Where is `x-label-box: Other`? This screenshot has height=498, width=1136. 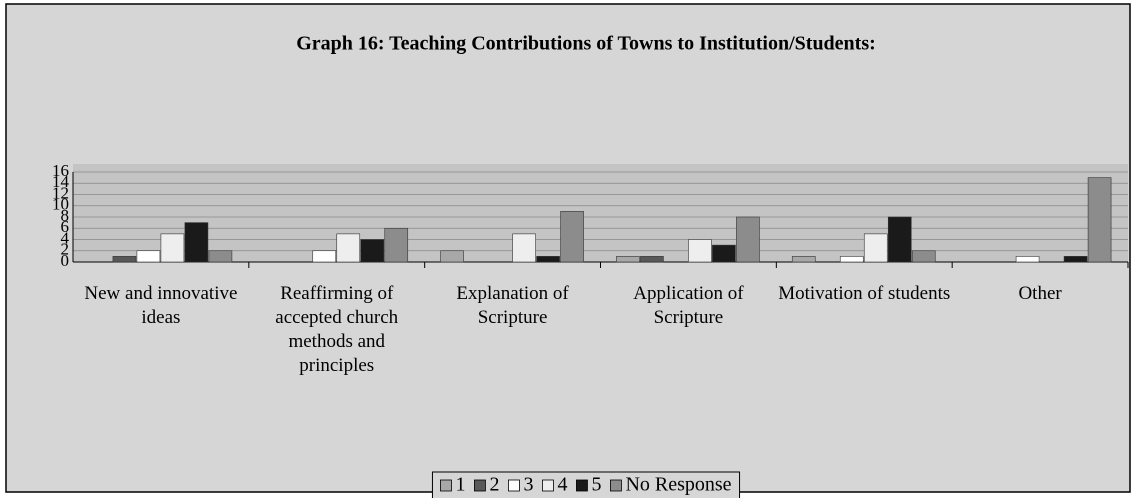 x-label-box: Other is located at coordinates (1040, 293).